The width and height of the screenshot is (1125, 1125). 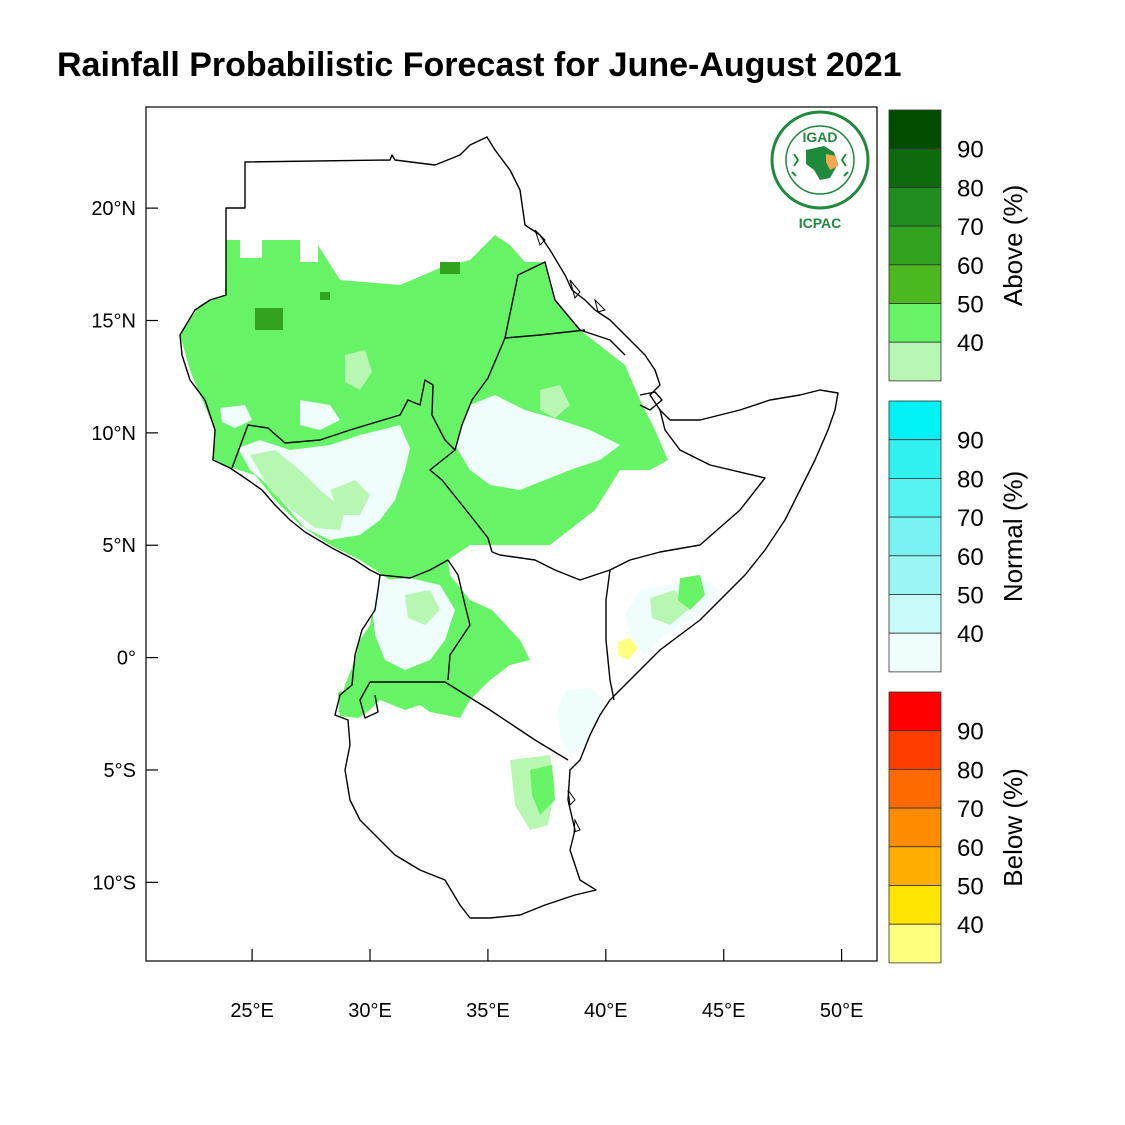 What do you see at coordinates (842, 1011) in the screenshot?
I see `lon-tick-label: 50°E` at bounding box center [842, 1011].